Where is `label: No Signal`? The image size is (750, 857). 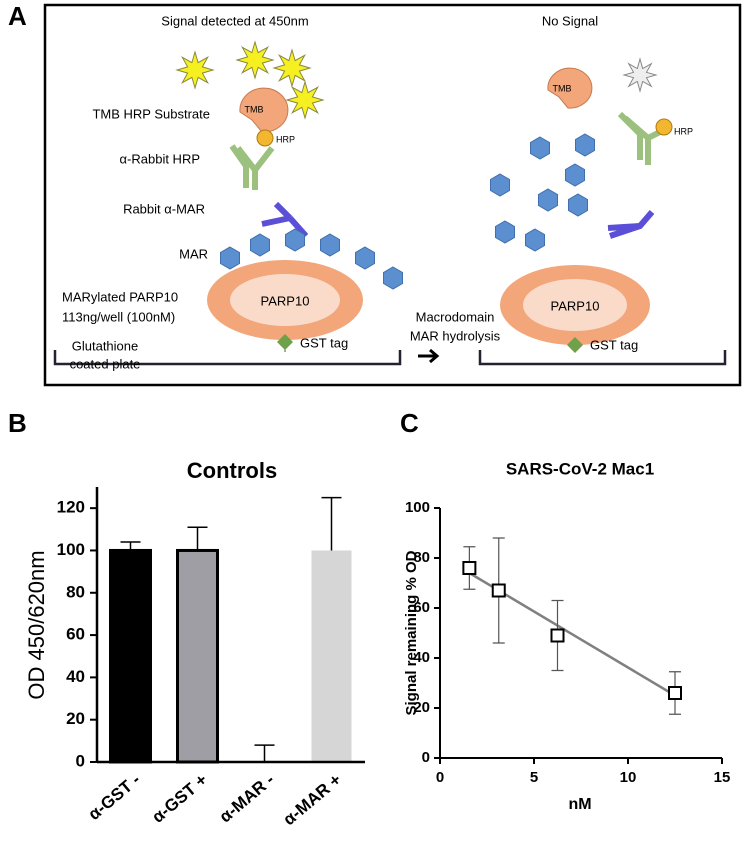
label: No Signal is located at coordinates (570, 20).